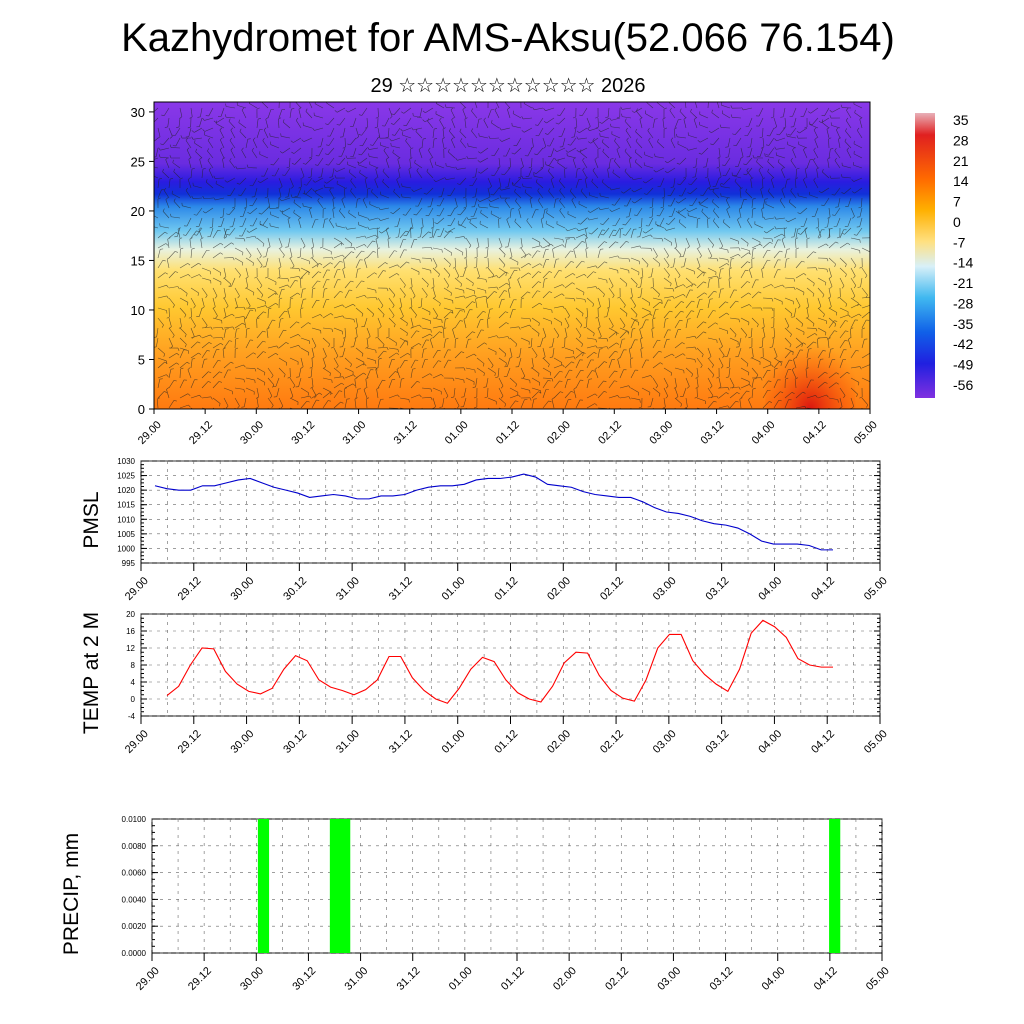 The image size is (1024, 1024). Describe the element at coordinates (126, 548) in the screenshot. I see `y-tick-label: 1000` at that location.